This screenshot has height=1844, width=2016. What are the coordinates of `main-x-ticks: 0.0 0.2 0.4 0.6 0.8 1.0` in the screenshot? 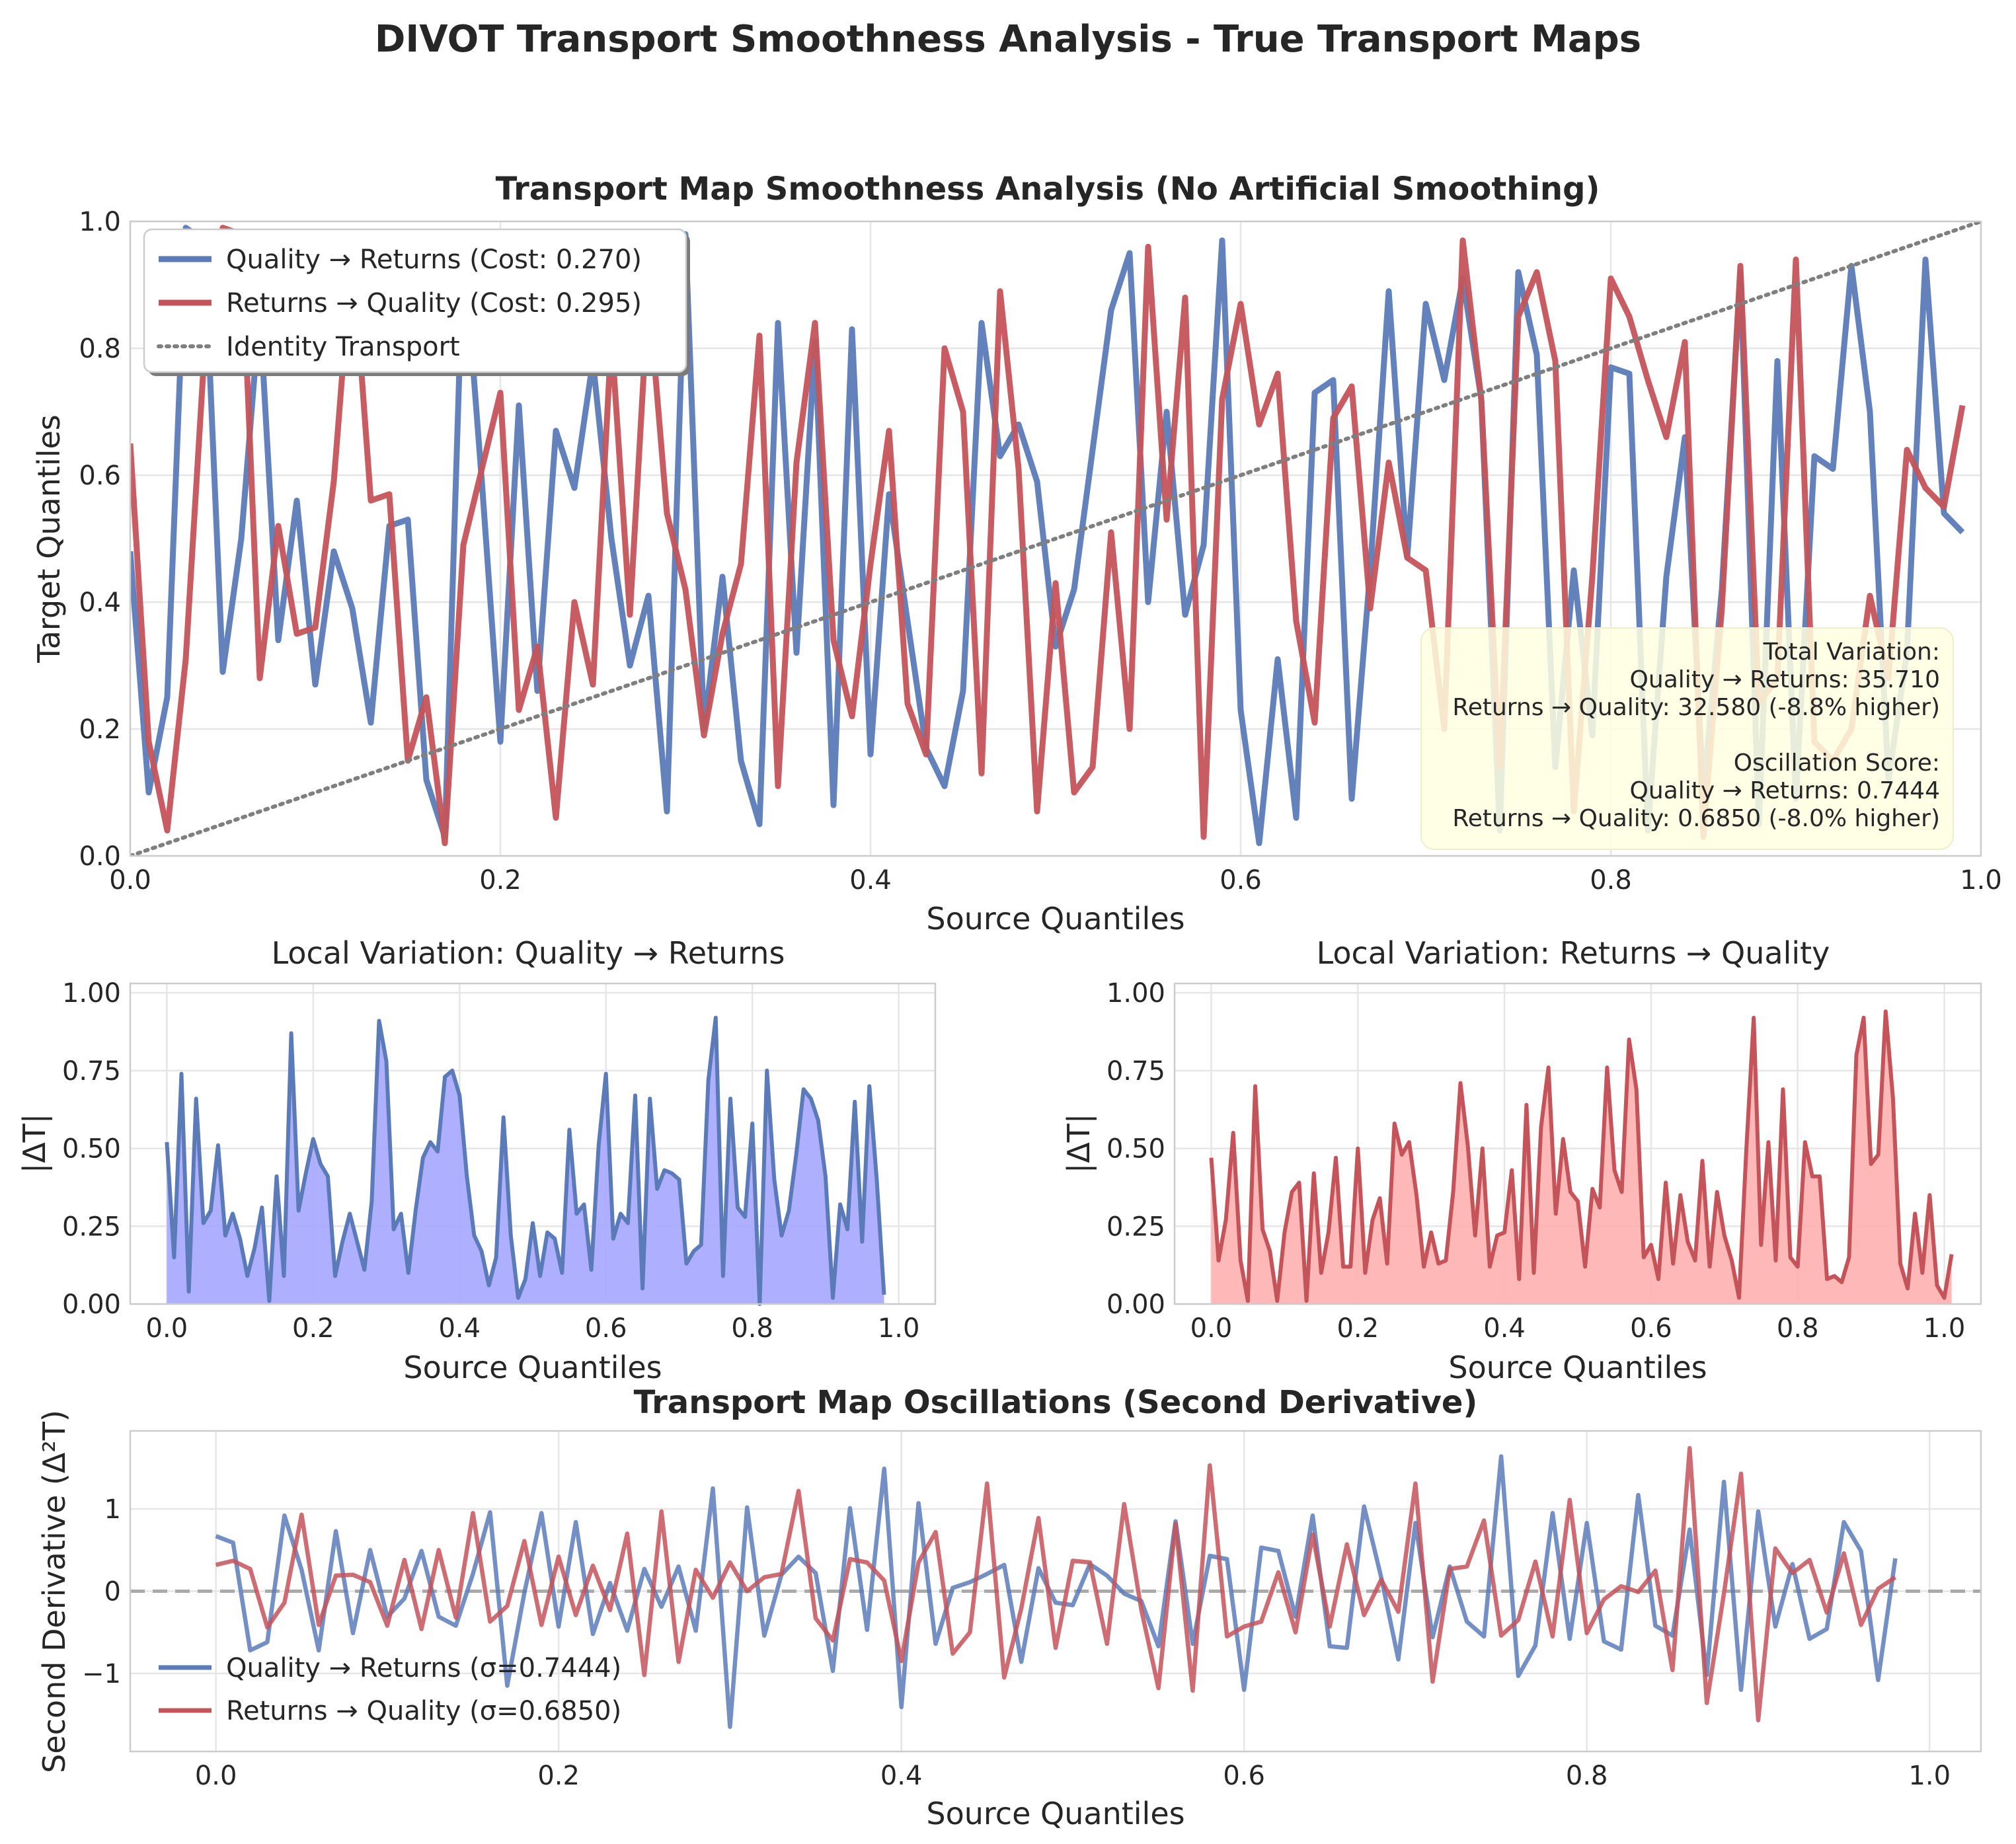 It's located at (1055, 880).